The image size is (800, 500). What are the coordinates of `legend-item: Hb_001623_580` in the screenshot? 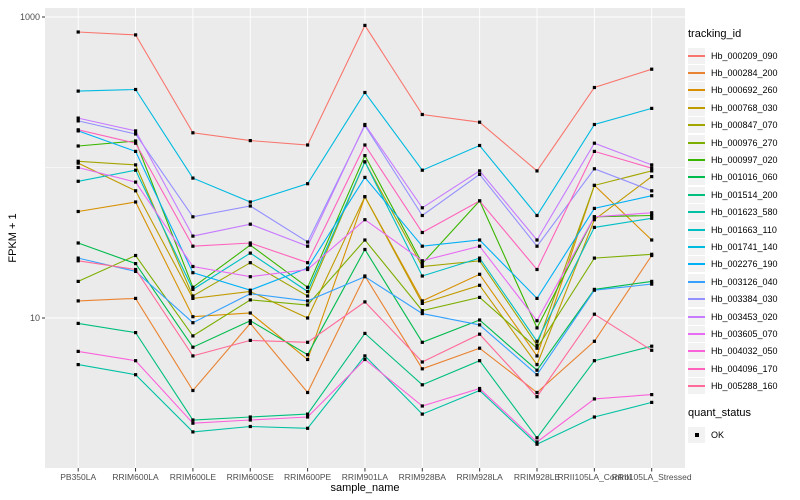 It's located at (744, 212).